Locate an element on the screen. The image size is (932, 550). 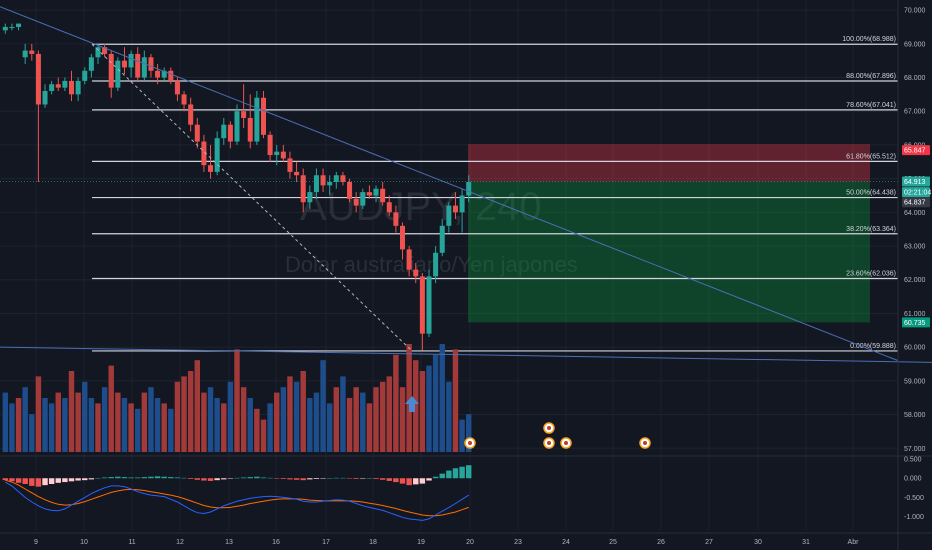
event-markers is located at coordinates (557, 435).